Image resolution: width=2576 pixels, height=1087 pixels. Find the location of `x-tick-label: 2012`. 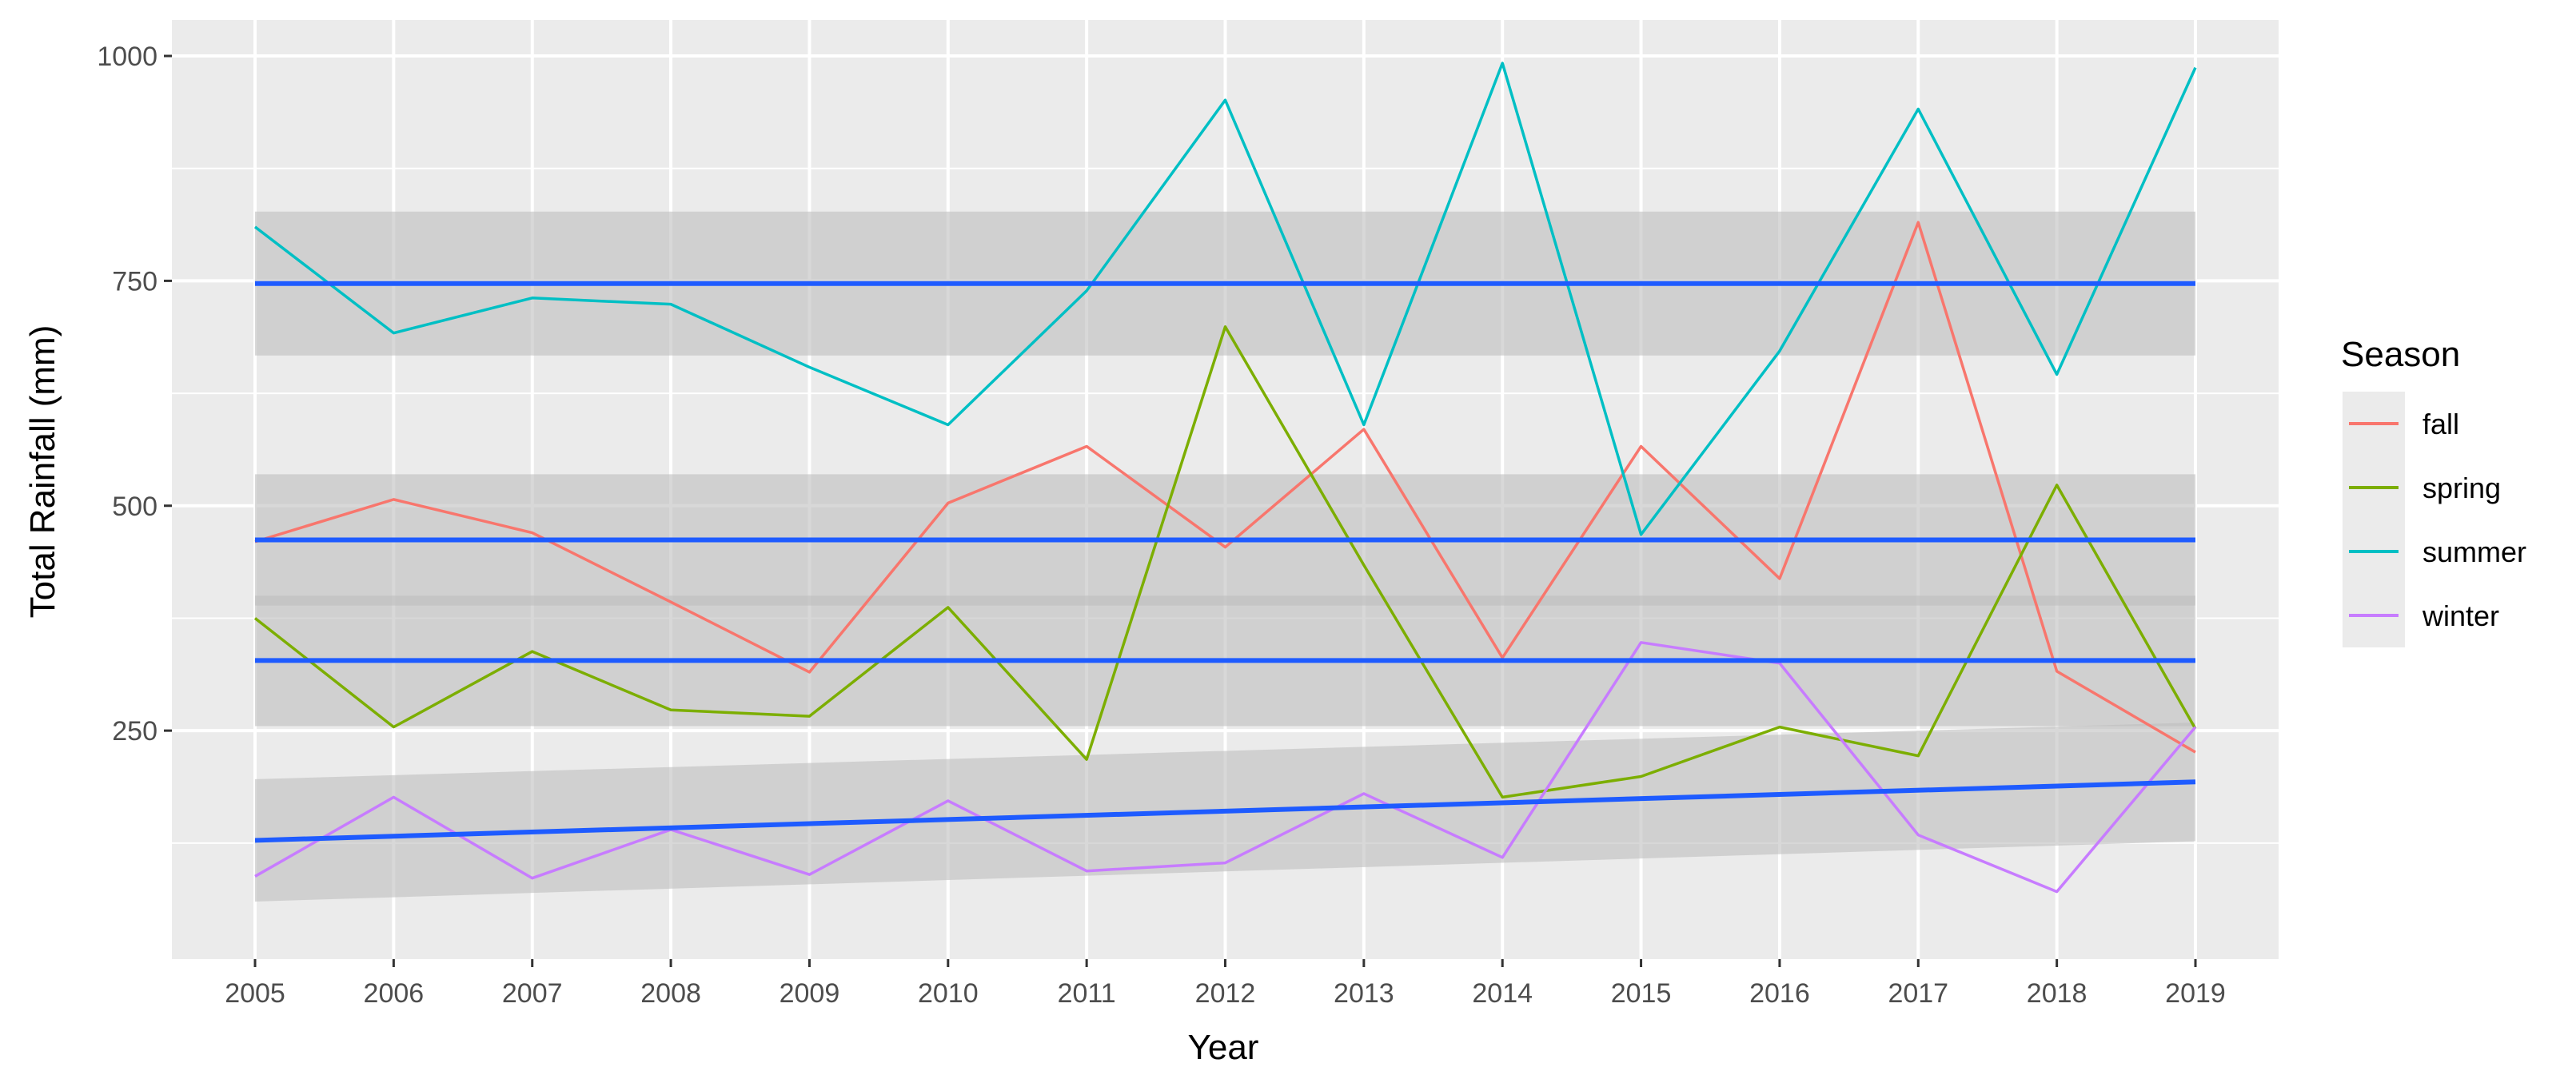

x-tick-label: 2012 is located at coordinates (1225, 994).